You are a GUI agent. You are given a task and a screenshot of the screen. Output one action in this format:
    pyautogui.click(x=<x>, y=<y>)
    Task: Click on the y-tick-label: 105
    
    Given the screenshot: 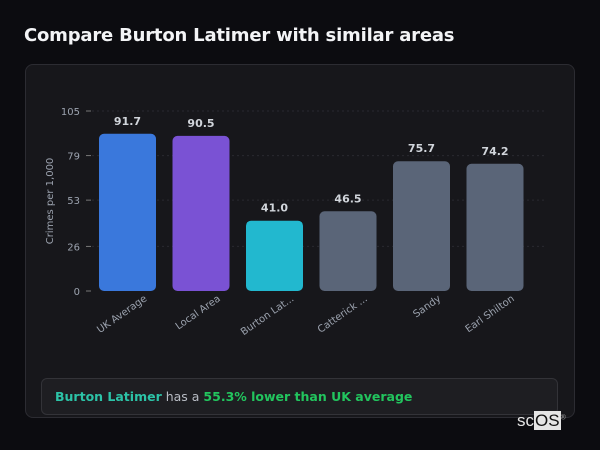 What is the action you would take?
    pyautogui.click(x=70, y=112)
    